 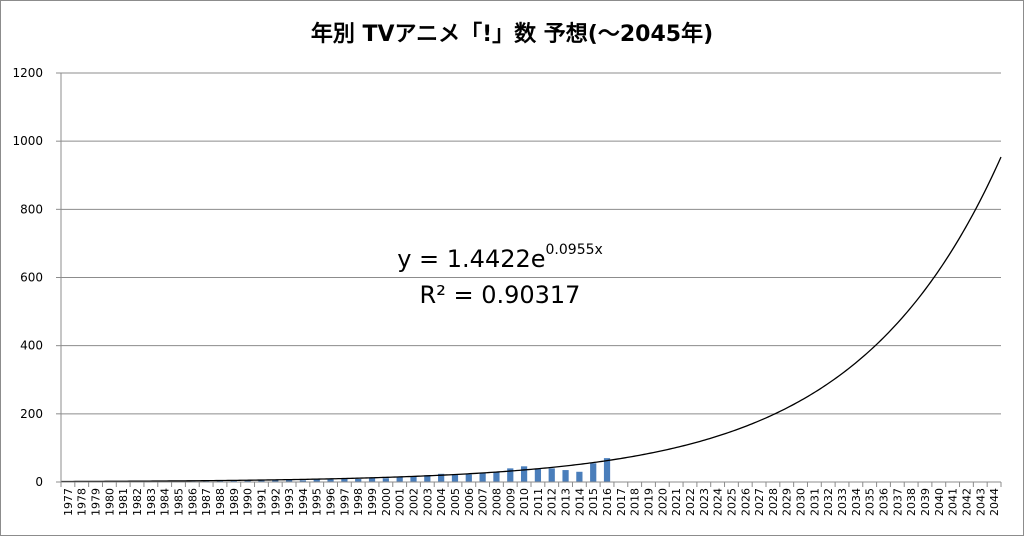 I want to click on y-axis-tick-labels: 0 200 400 600 800 1000 1200, so click(x=27, y=277).